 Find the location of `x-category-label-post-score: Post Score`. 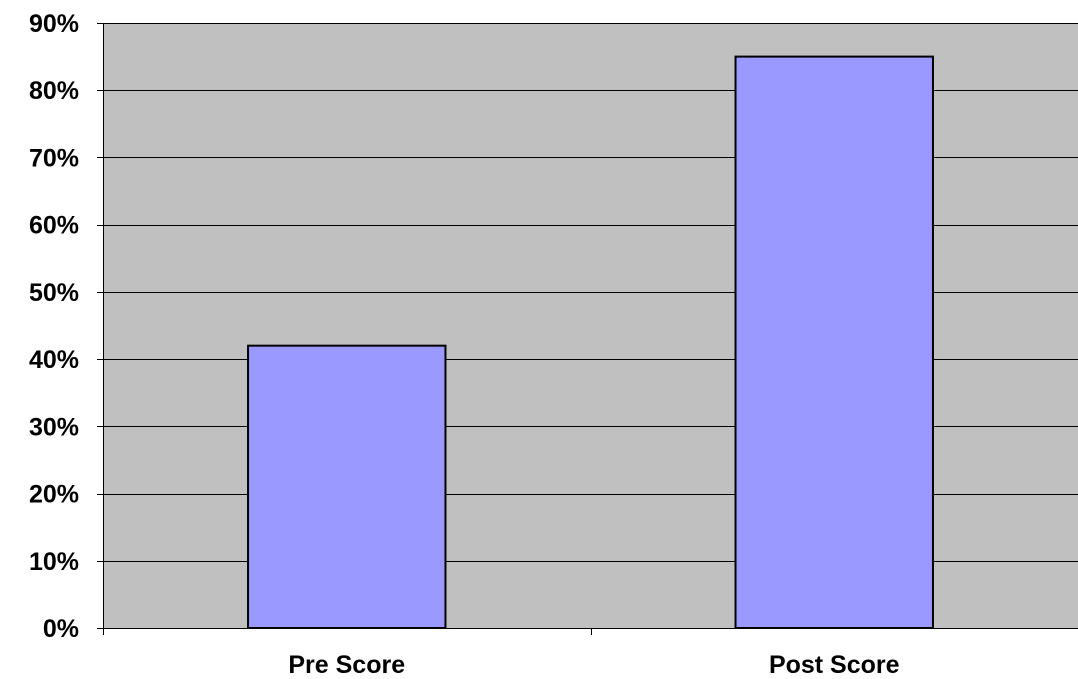

x-category-label-post-score: Post Score is located at coordinates (834, 665).